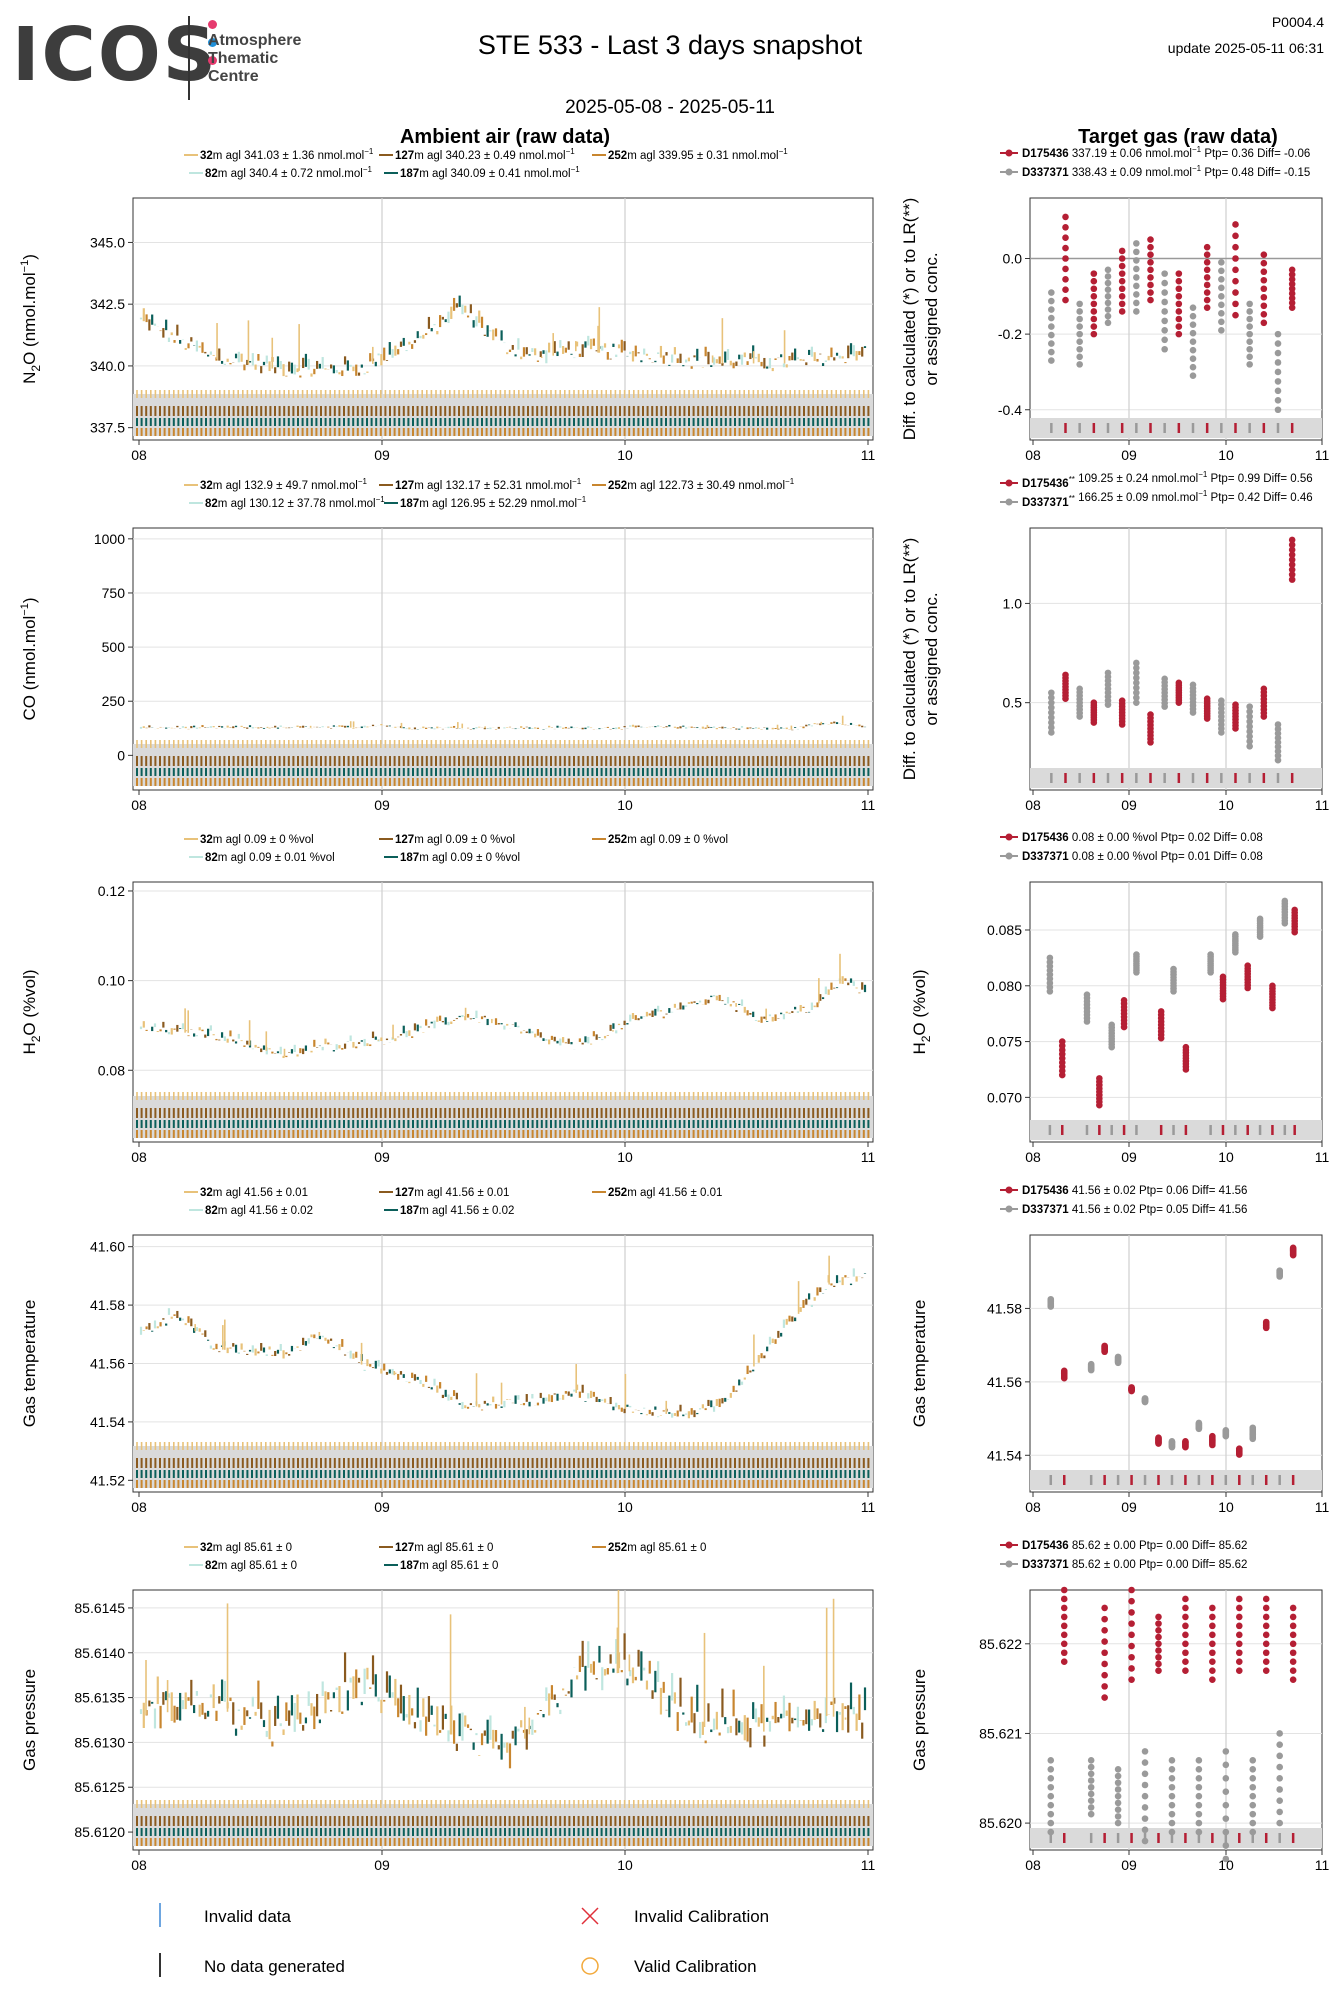 The width and height of the screenshot is (1340, 2000). What do you see at coordinates (99, 1832) in the screenshot?
I see `y-tick-label: 85.6120` at bounding box center [99, 1832].